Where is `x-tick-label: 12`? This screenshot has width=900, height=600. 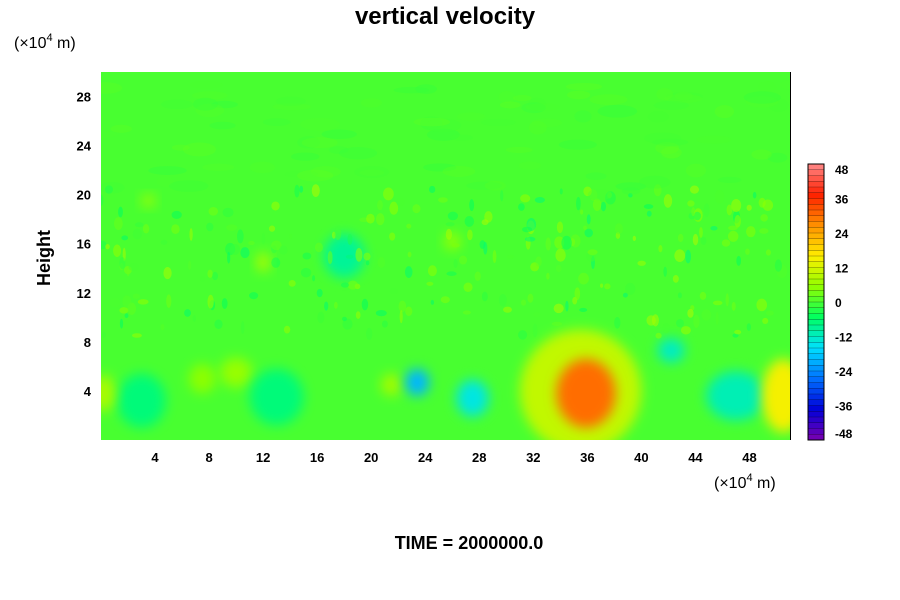
x-tick-label: 12 is located at coordinates (263, 457).